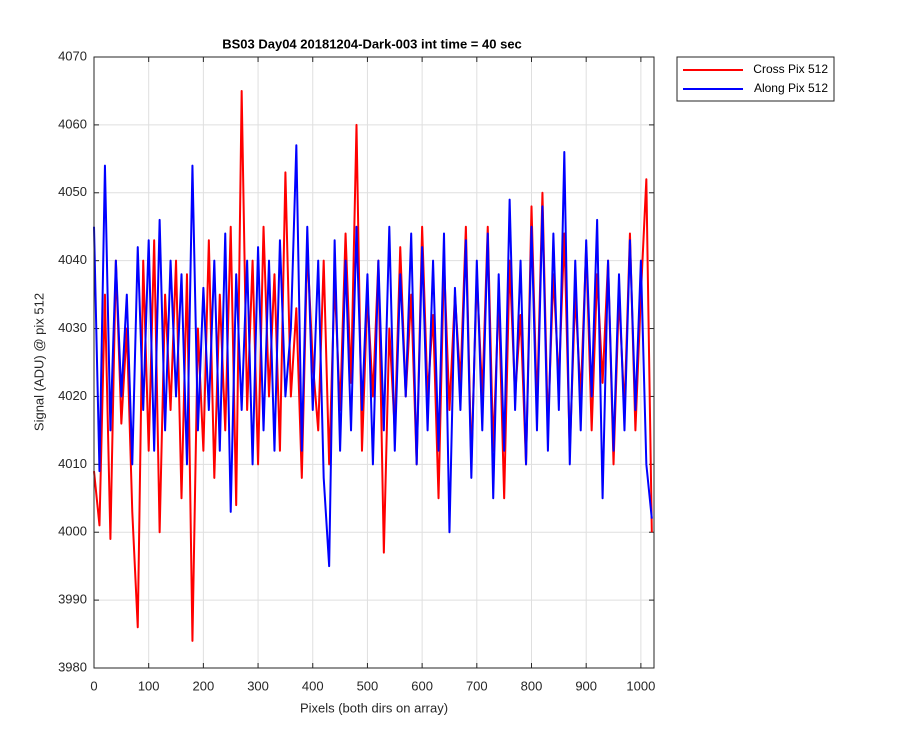 Image resolution: width=900 pixels, height=750 pixels. I want to click on y-tick-label: 4070, so click(72, 55).